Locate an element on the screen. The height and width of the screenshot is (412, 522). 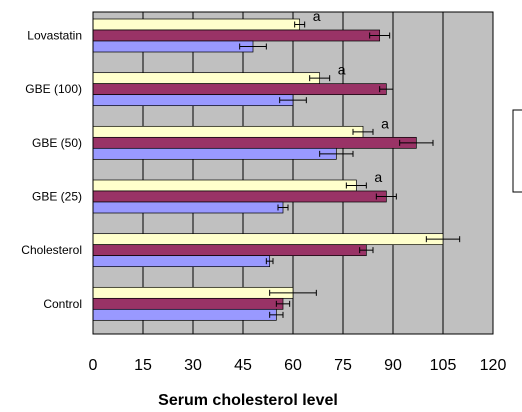
x-tick-label: 0 is located at coordinates (93, 365).